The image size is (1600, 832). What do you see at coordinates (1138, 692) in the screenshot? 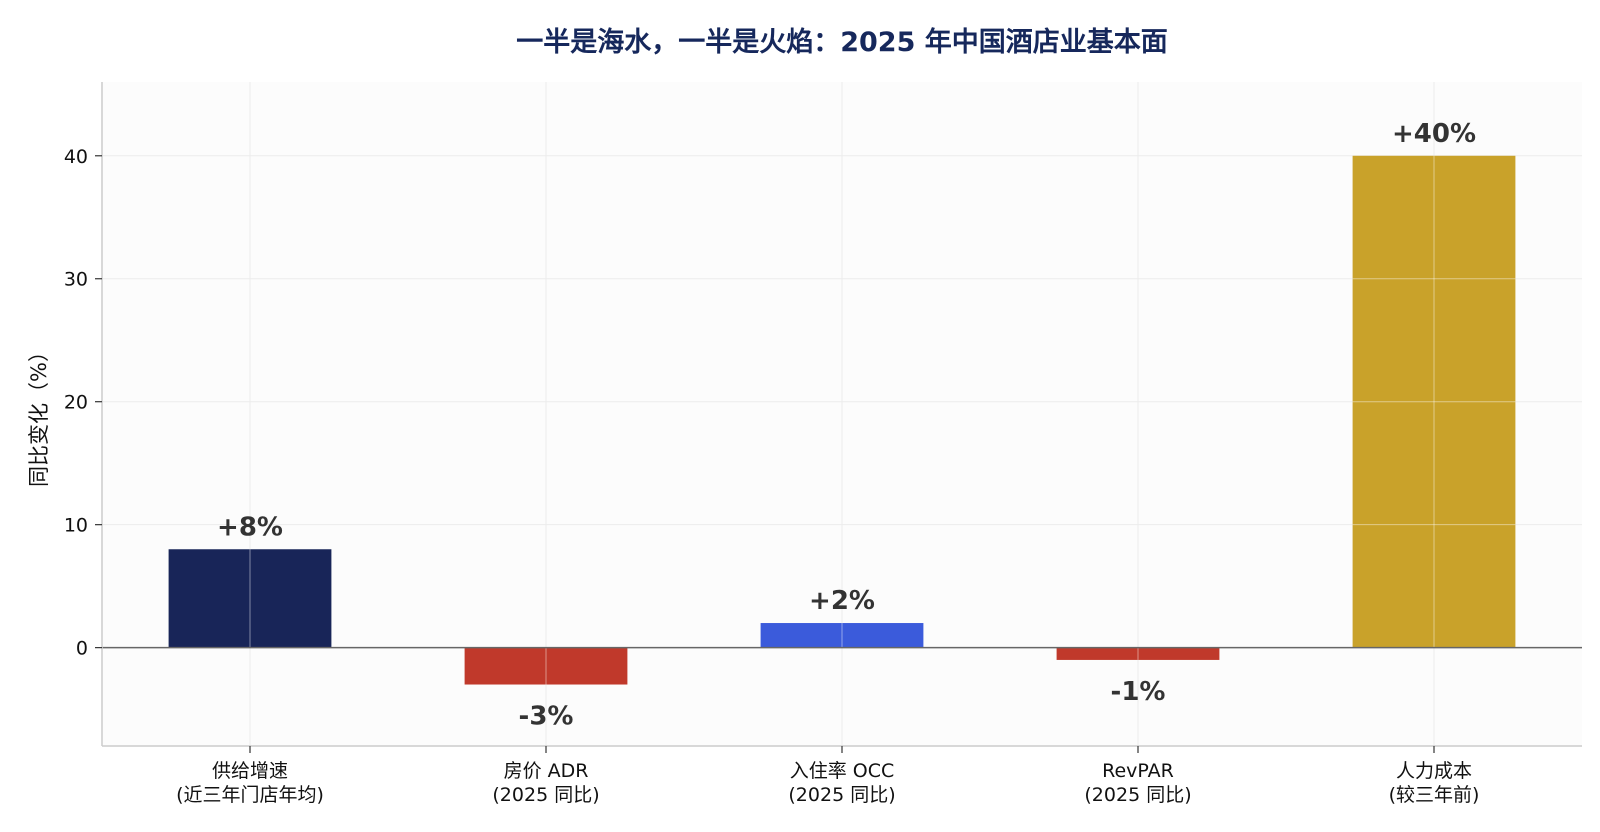
I see `data-label-3: -1%` at bounding box center [1138, 692].